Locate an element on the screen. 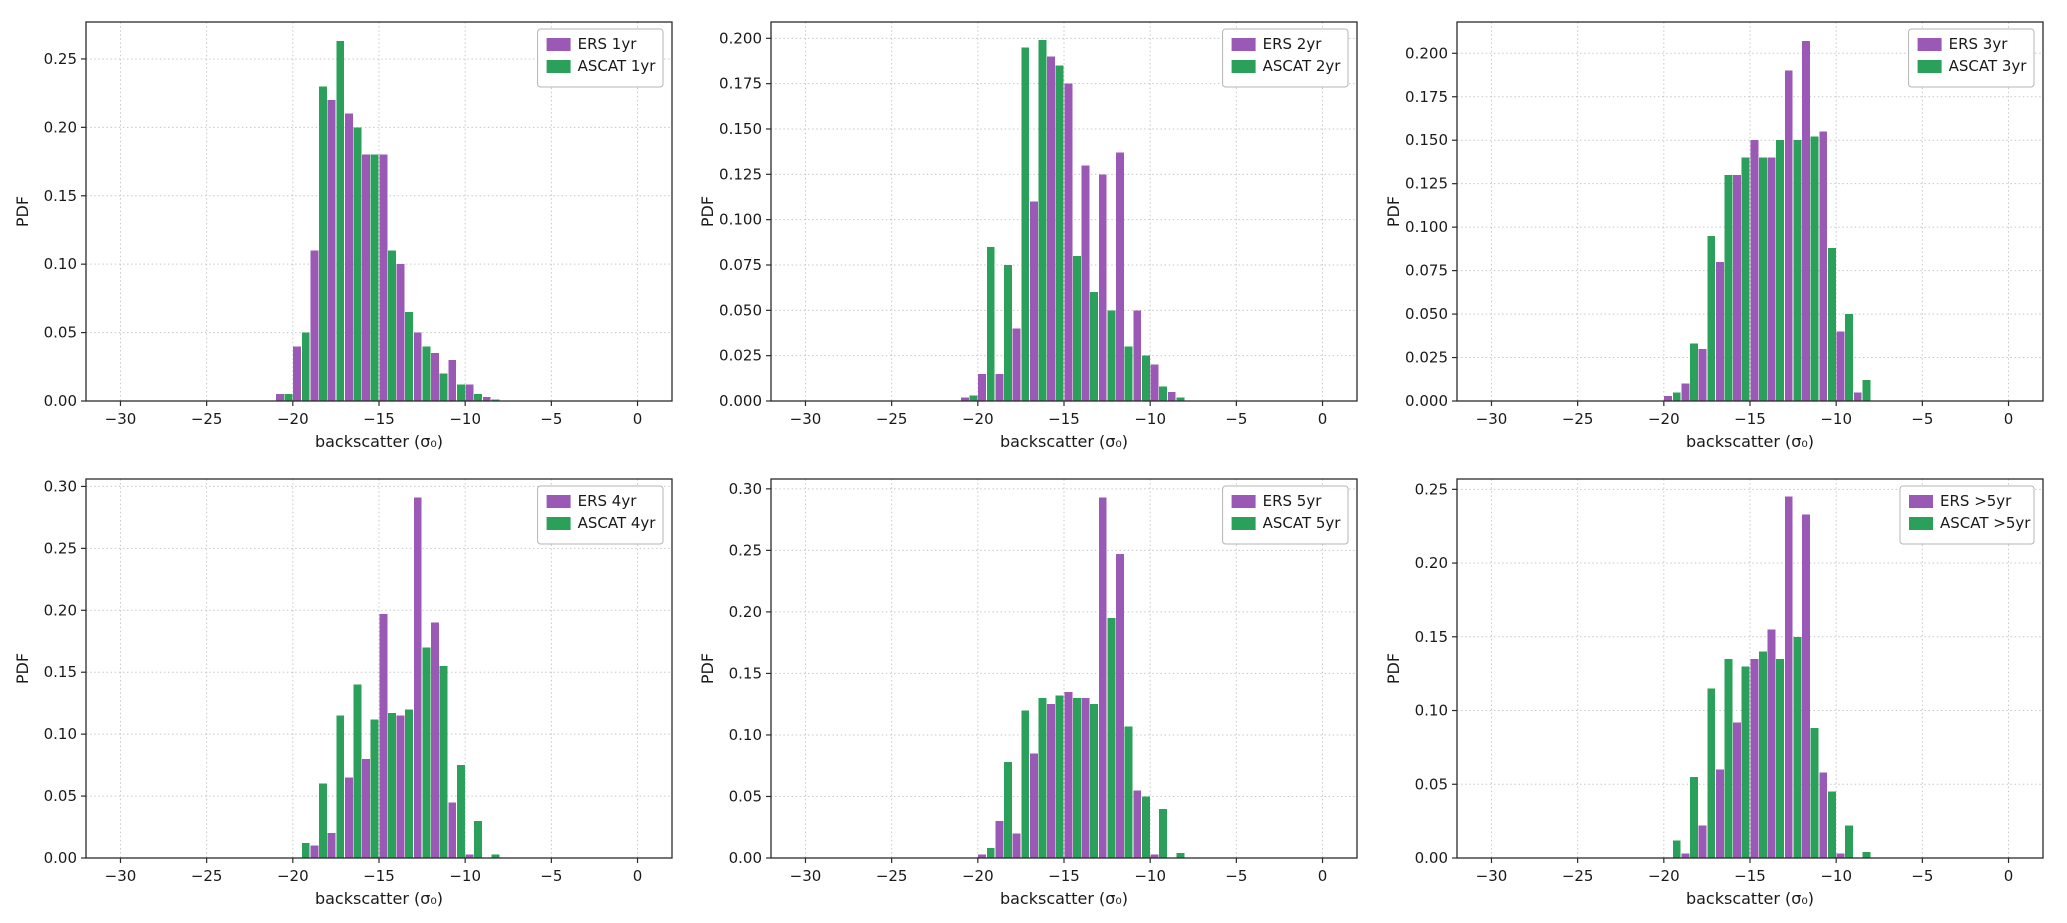  y-tick-label: 0.125 is located at coordinates (1426, 183).